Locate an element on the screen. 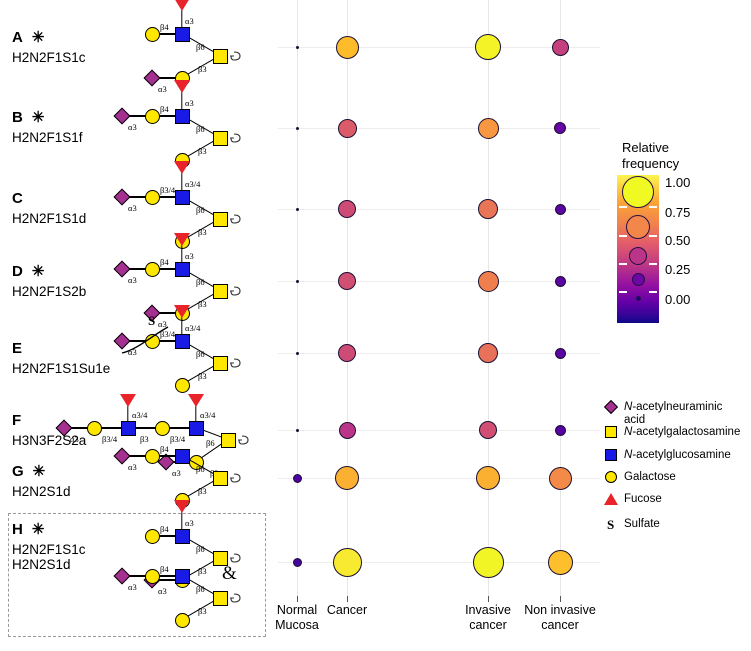 The width and height of the screenshot is (751, 651). grid-line-vertical is located at coordinates (347, 300).